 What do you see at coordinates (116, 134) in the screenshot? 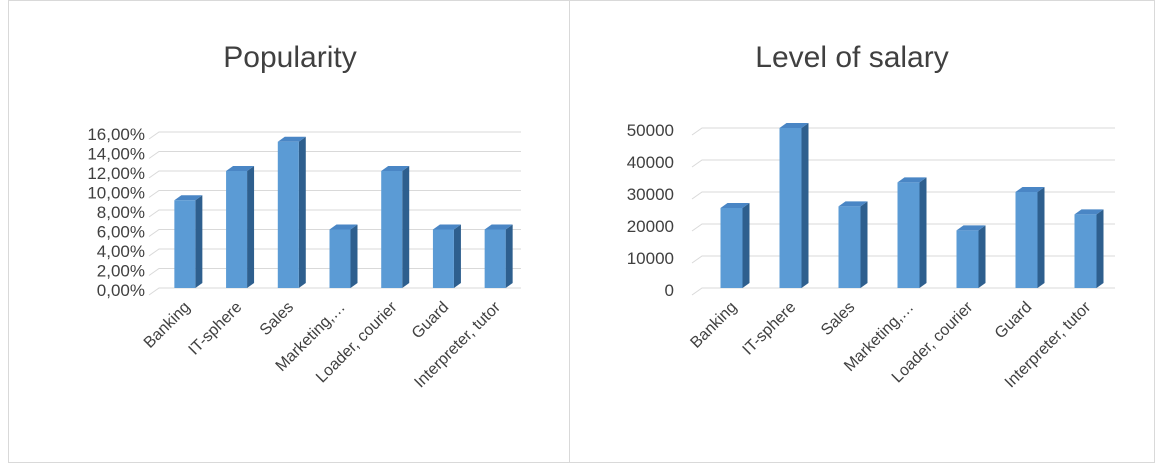
I see `y-tick-label: 16,00%` at bounding box center [116, 134].